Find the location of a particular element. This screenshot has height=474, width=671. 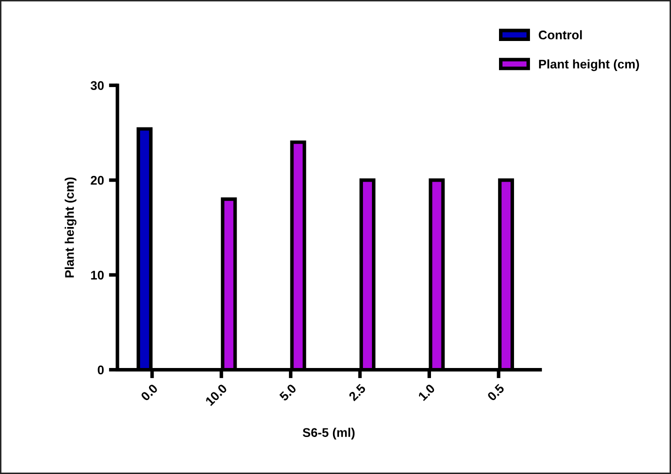

y-tick-label: 30 is located at coordinates (97, 85).